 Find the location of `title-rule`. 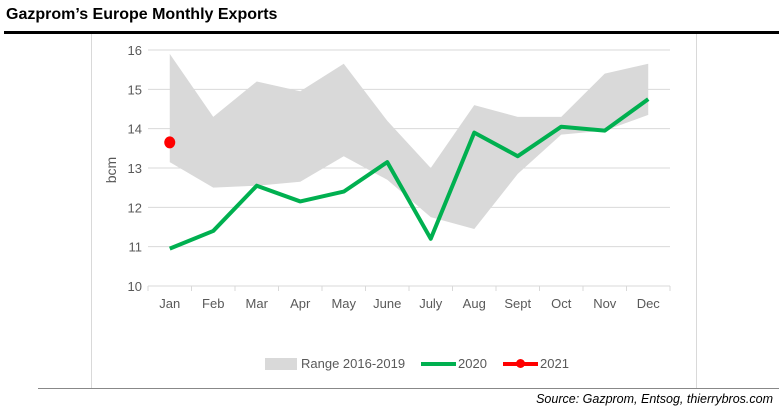

title-rule is located at coordinates (391, 32).